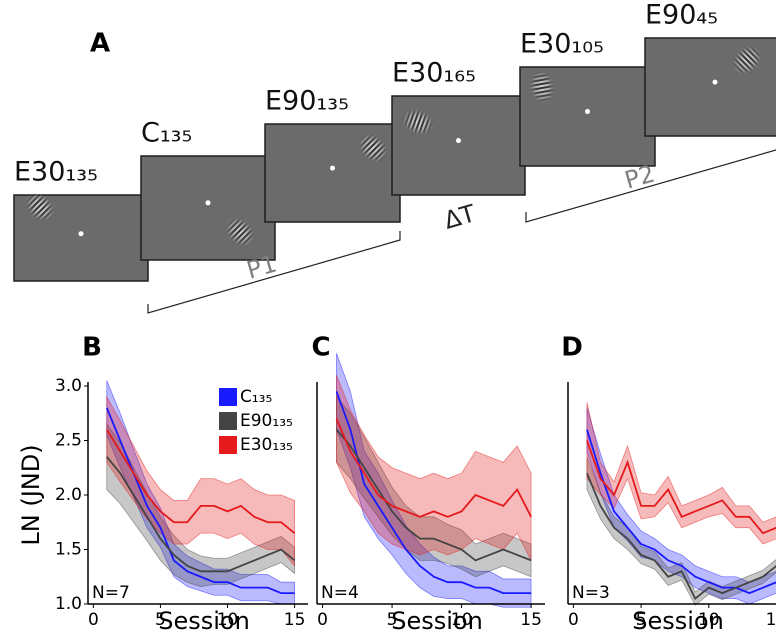 The image size is (776, 636). Describe the element at coordinates (307, 101) in the screenshot. I see `frame-label: E90₁₃₅` at that location.